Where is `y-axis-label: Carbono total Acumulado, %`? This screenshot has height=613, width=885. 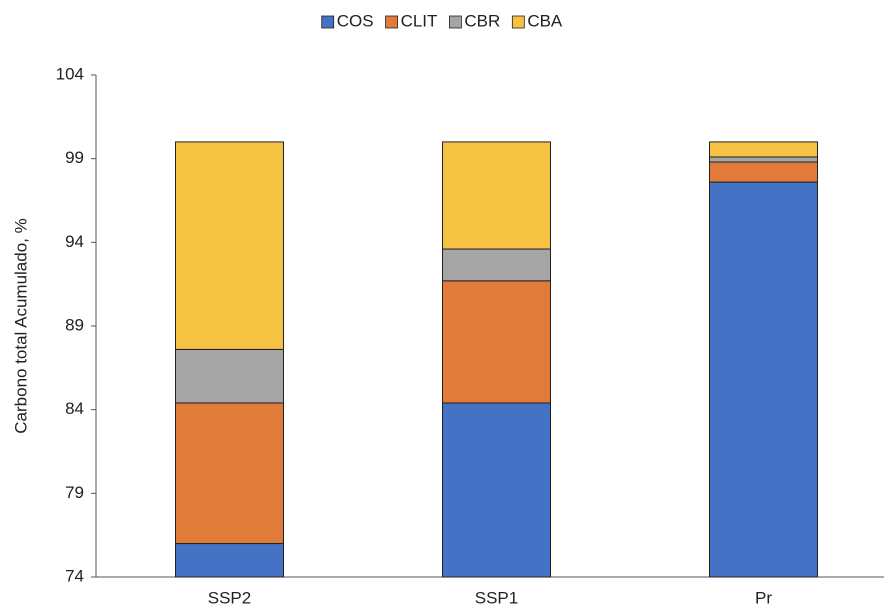
y-axis-label: Carbono total Acumulado, % is located at coordinates (20, 325).